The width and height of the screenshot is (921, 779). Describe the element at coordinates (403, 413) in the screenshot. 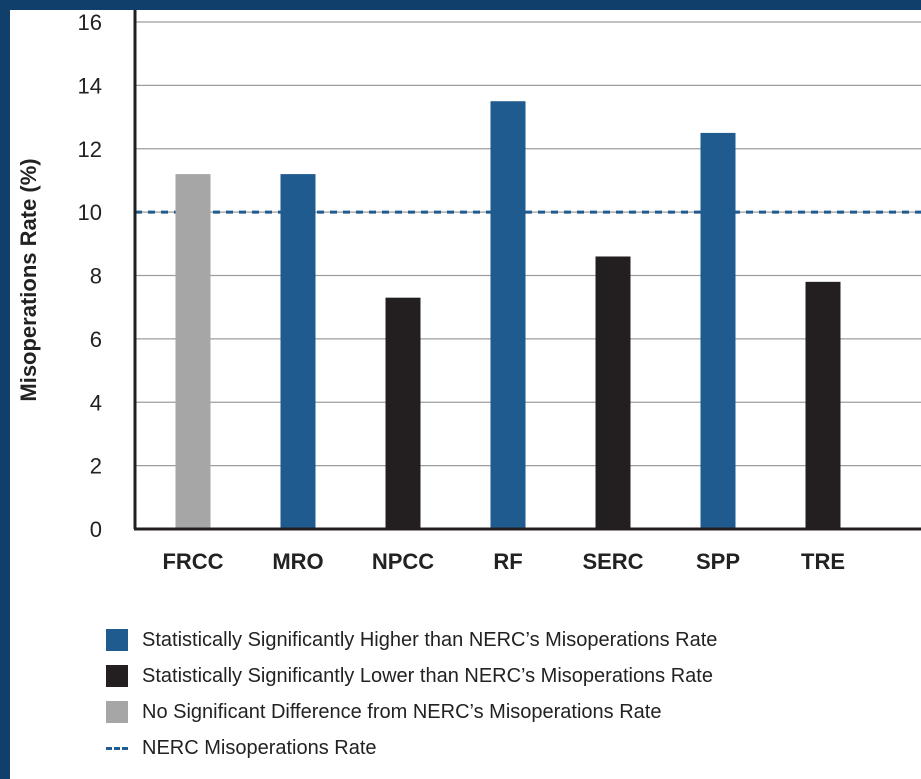

I see `bar-npcc` at that location.